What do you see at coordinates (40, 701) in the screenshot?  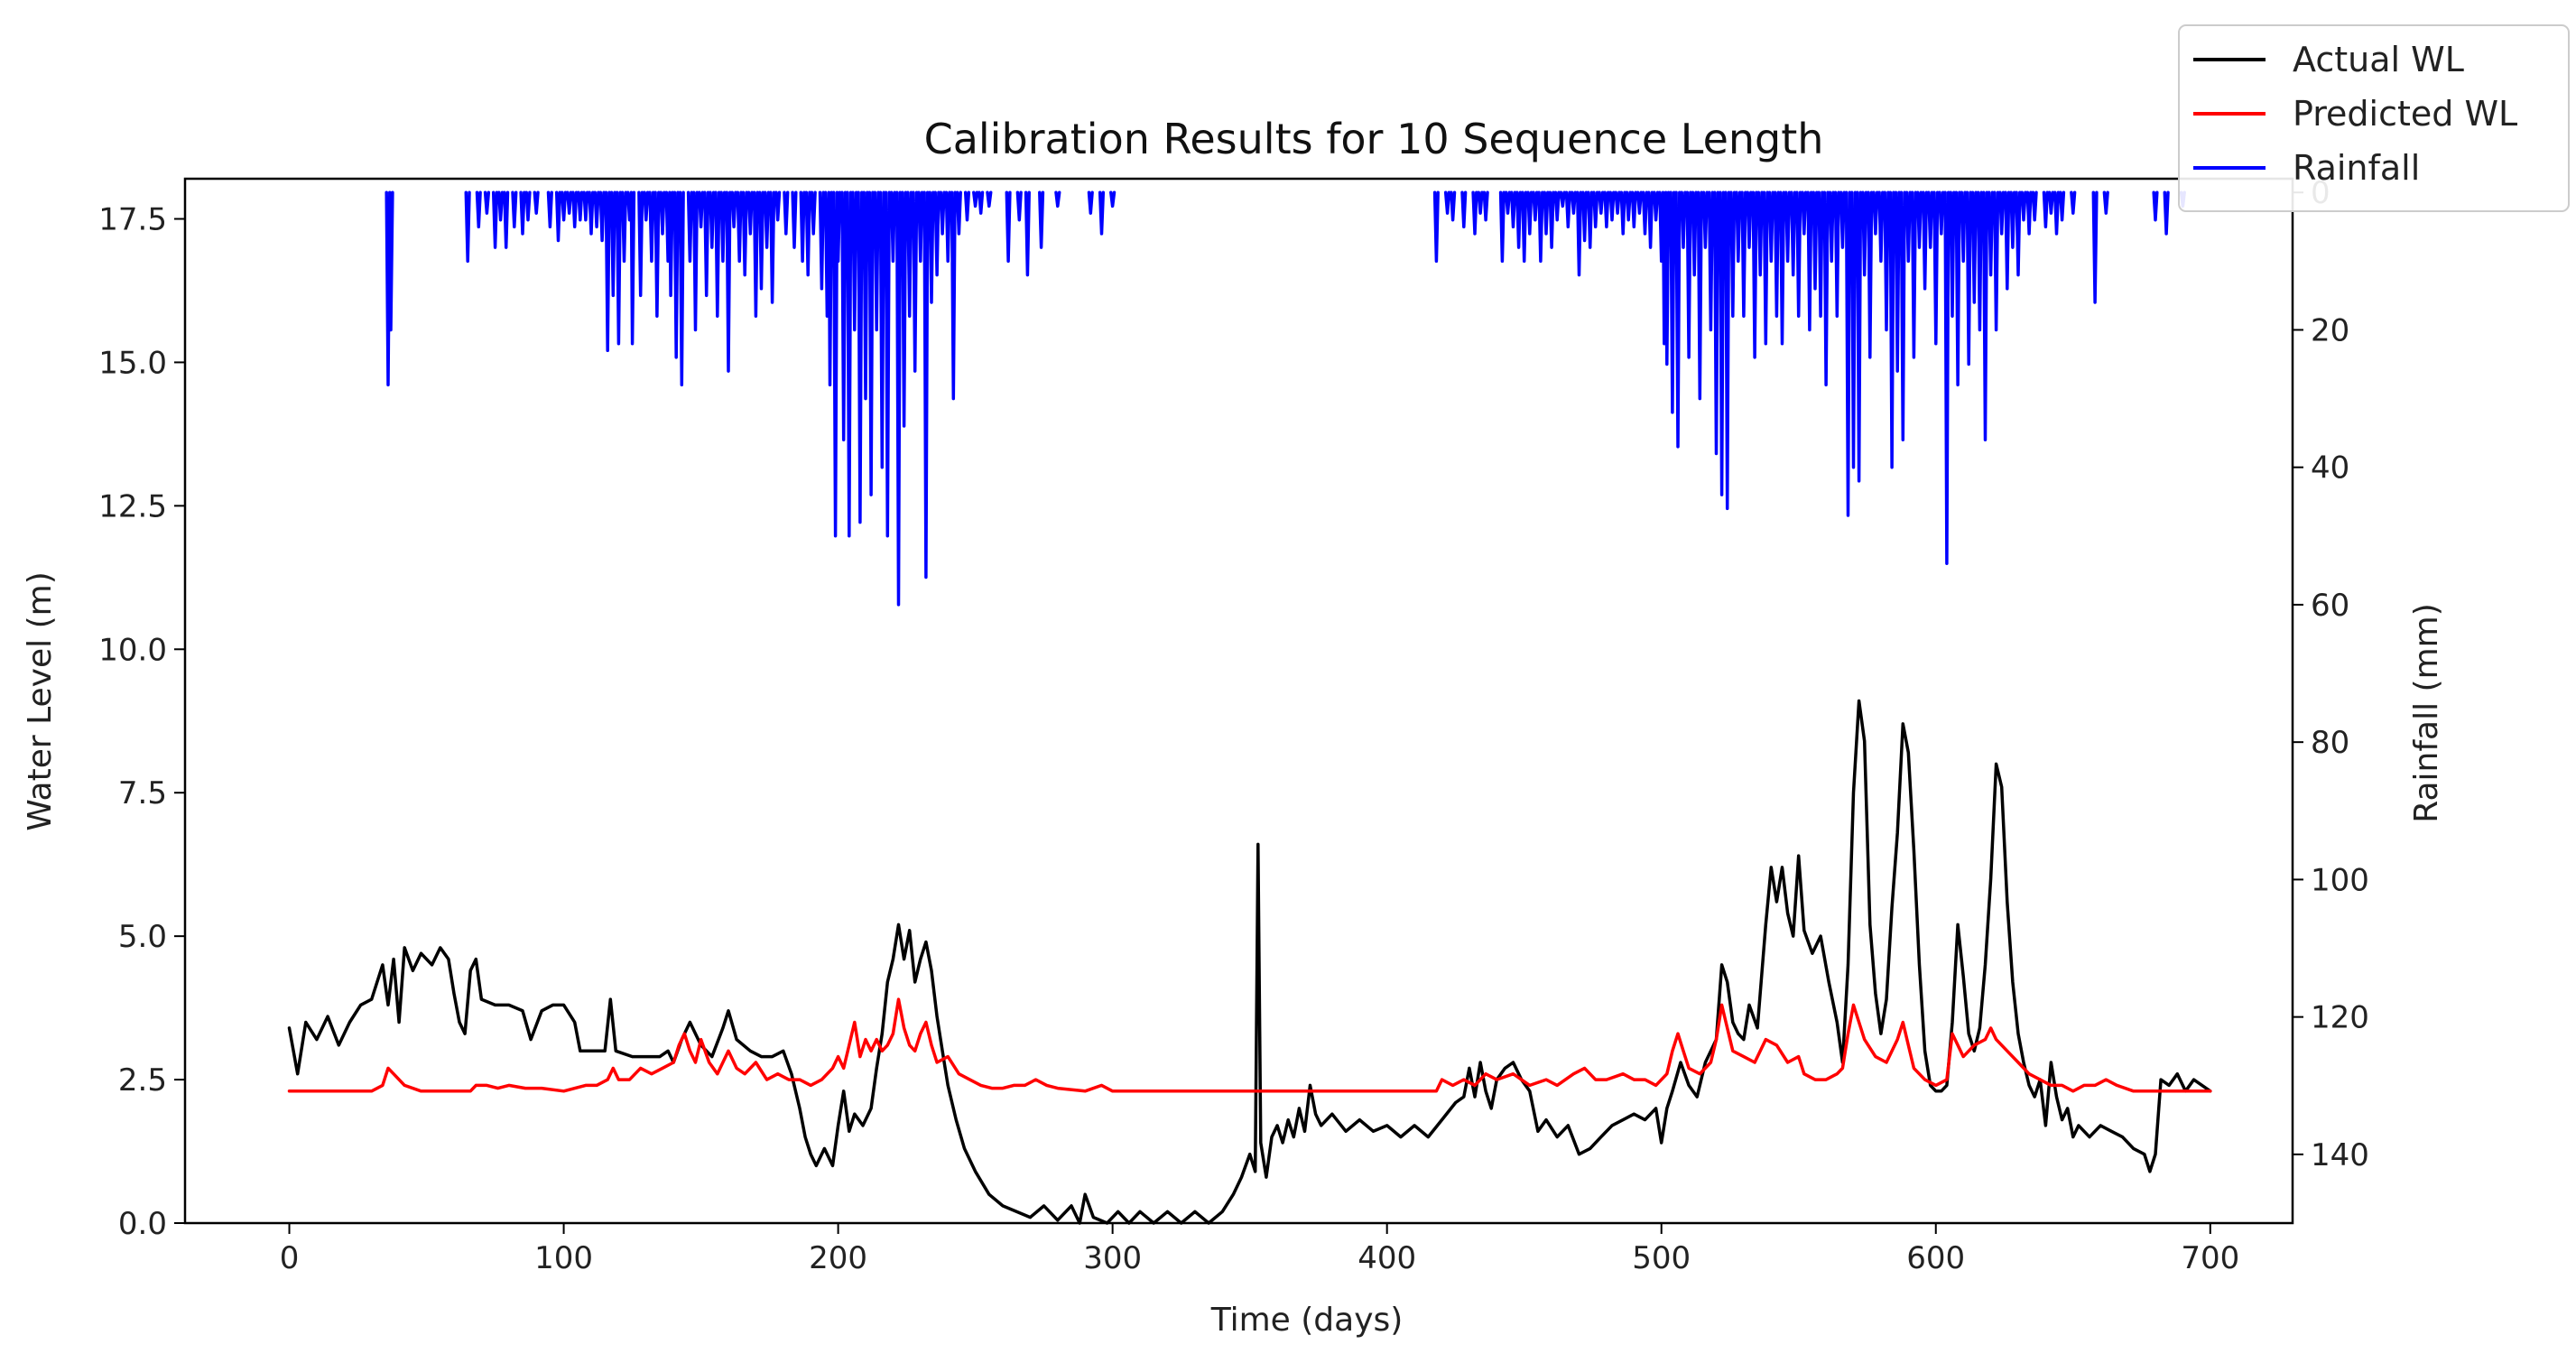 I see `y-axis-label: Water Level (m)` at bounding box center [40, 701].